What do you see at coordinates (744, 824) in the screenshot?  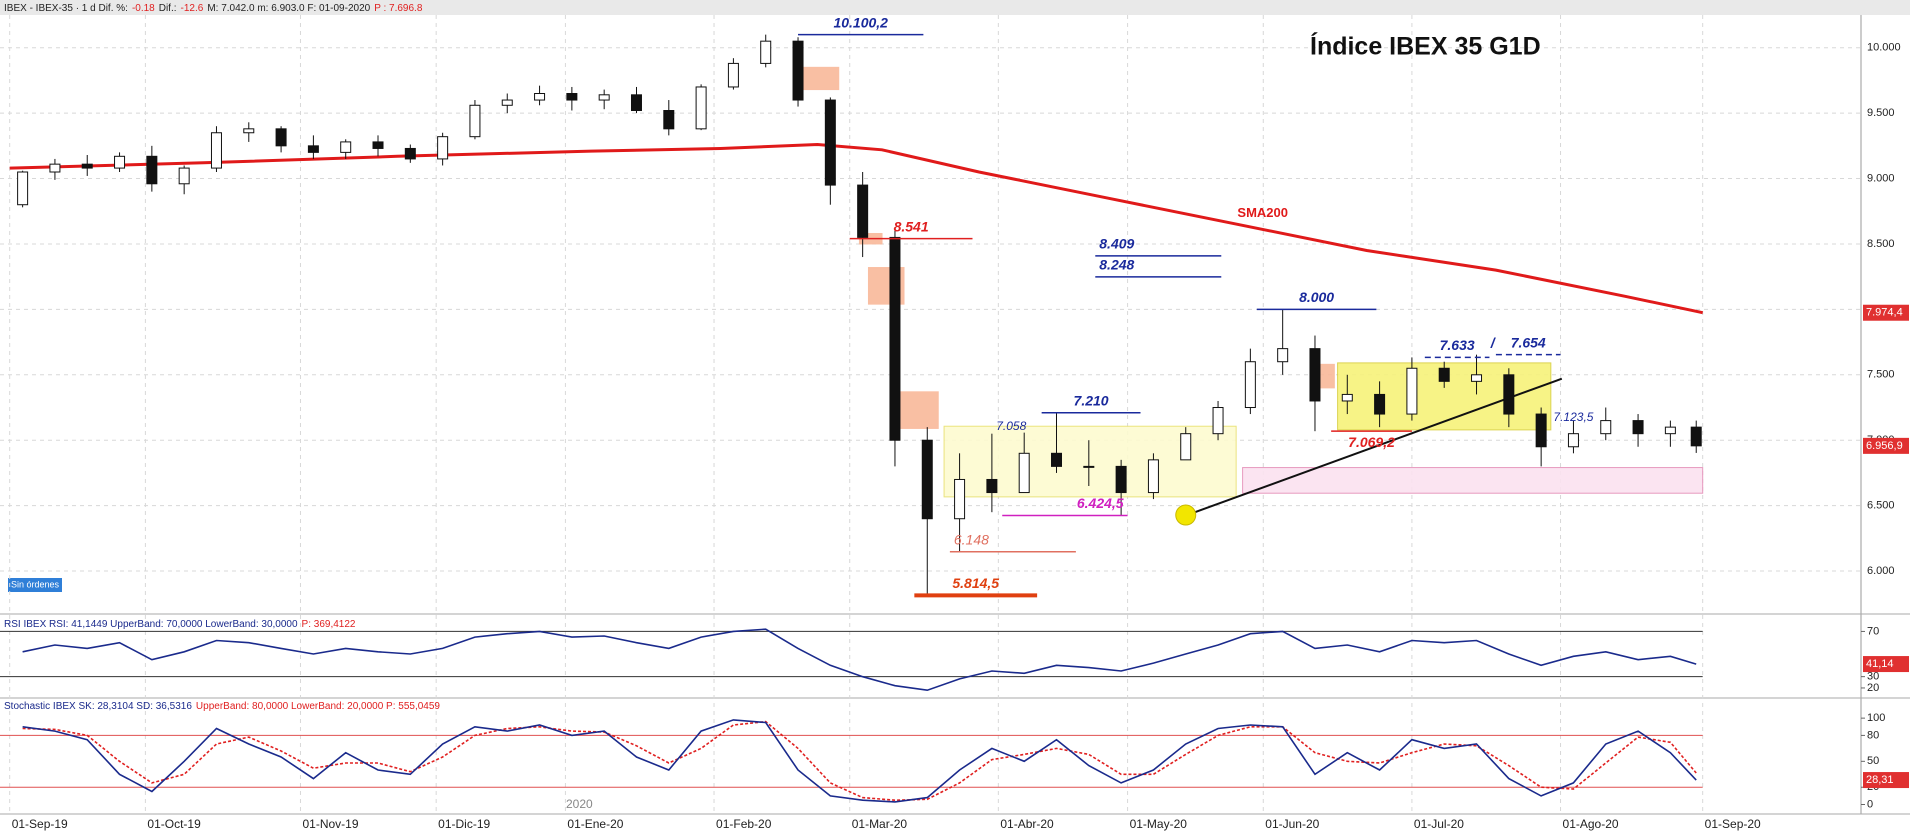 I see `x-tick-label: 01-Feb-20` at bounding box center [744, 824].